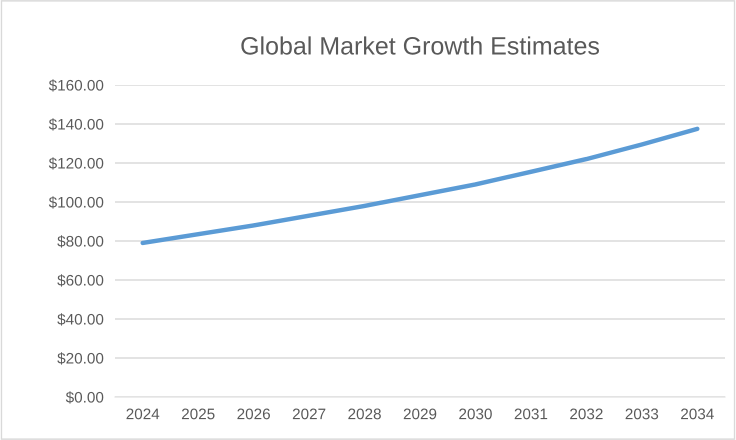 This screenshot has height=440, width=736. Describe the element at coordinates (76, 124) in the screenshot. I see `y-tick-label: $140.00` at that location.